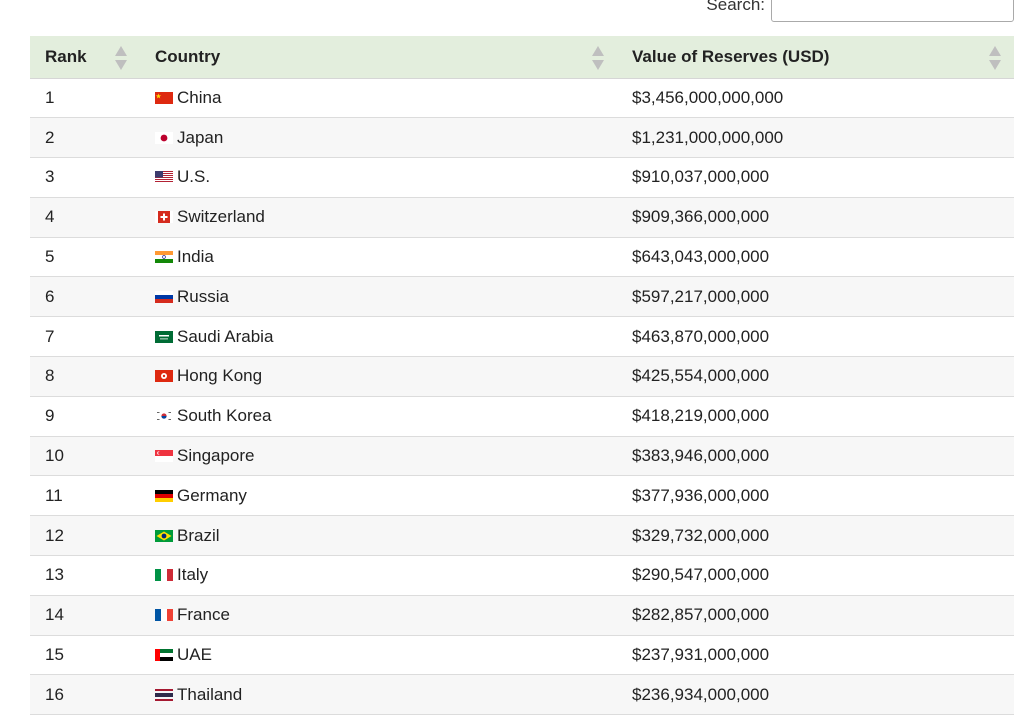 Image resolution: width=1036 pixels, height=727 pixels. What do you see at coordinates (815, 376) in the screenshot?
I see `reserves-value-cell: $425,554,000,000` at bounding box center [815, 376].